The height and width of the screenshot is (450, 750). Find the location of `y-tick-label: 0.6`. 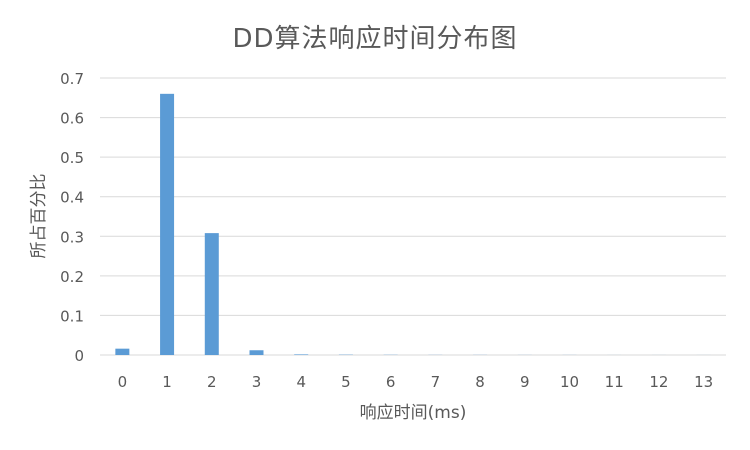

y-tick-label: 0.6 is located at coordinates (72, 119).